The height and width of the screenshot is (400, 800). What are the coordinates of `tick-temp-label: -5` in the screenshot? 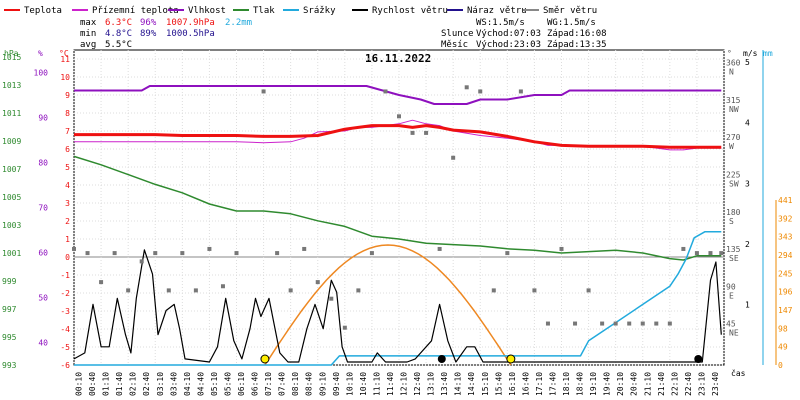 It's located at (65, 347).